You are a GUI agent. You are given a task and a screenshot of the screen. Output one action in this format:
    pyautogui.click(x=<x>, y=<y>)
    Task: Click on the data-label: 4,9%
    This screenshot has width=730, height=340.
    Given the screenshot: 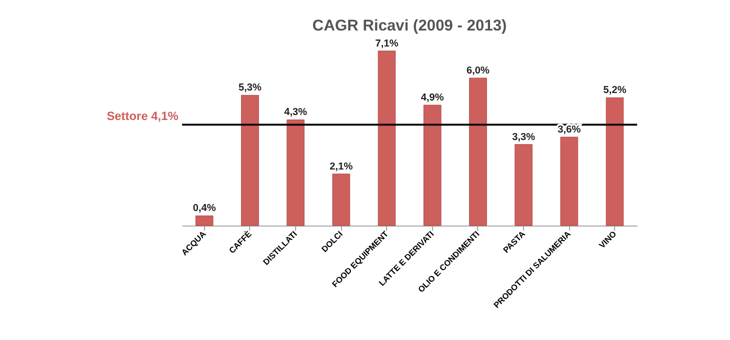 What is the action you would take?
    pyautogui.click(x=432, y=98)
    